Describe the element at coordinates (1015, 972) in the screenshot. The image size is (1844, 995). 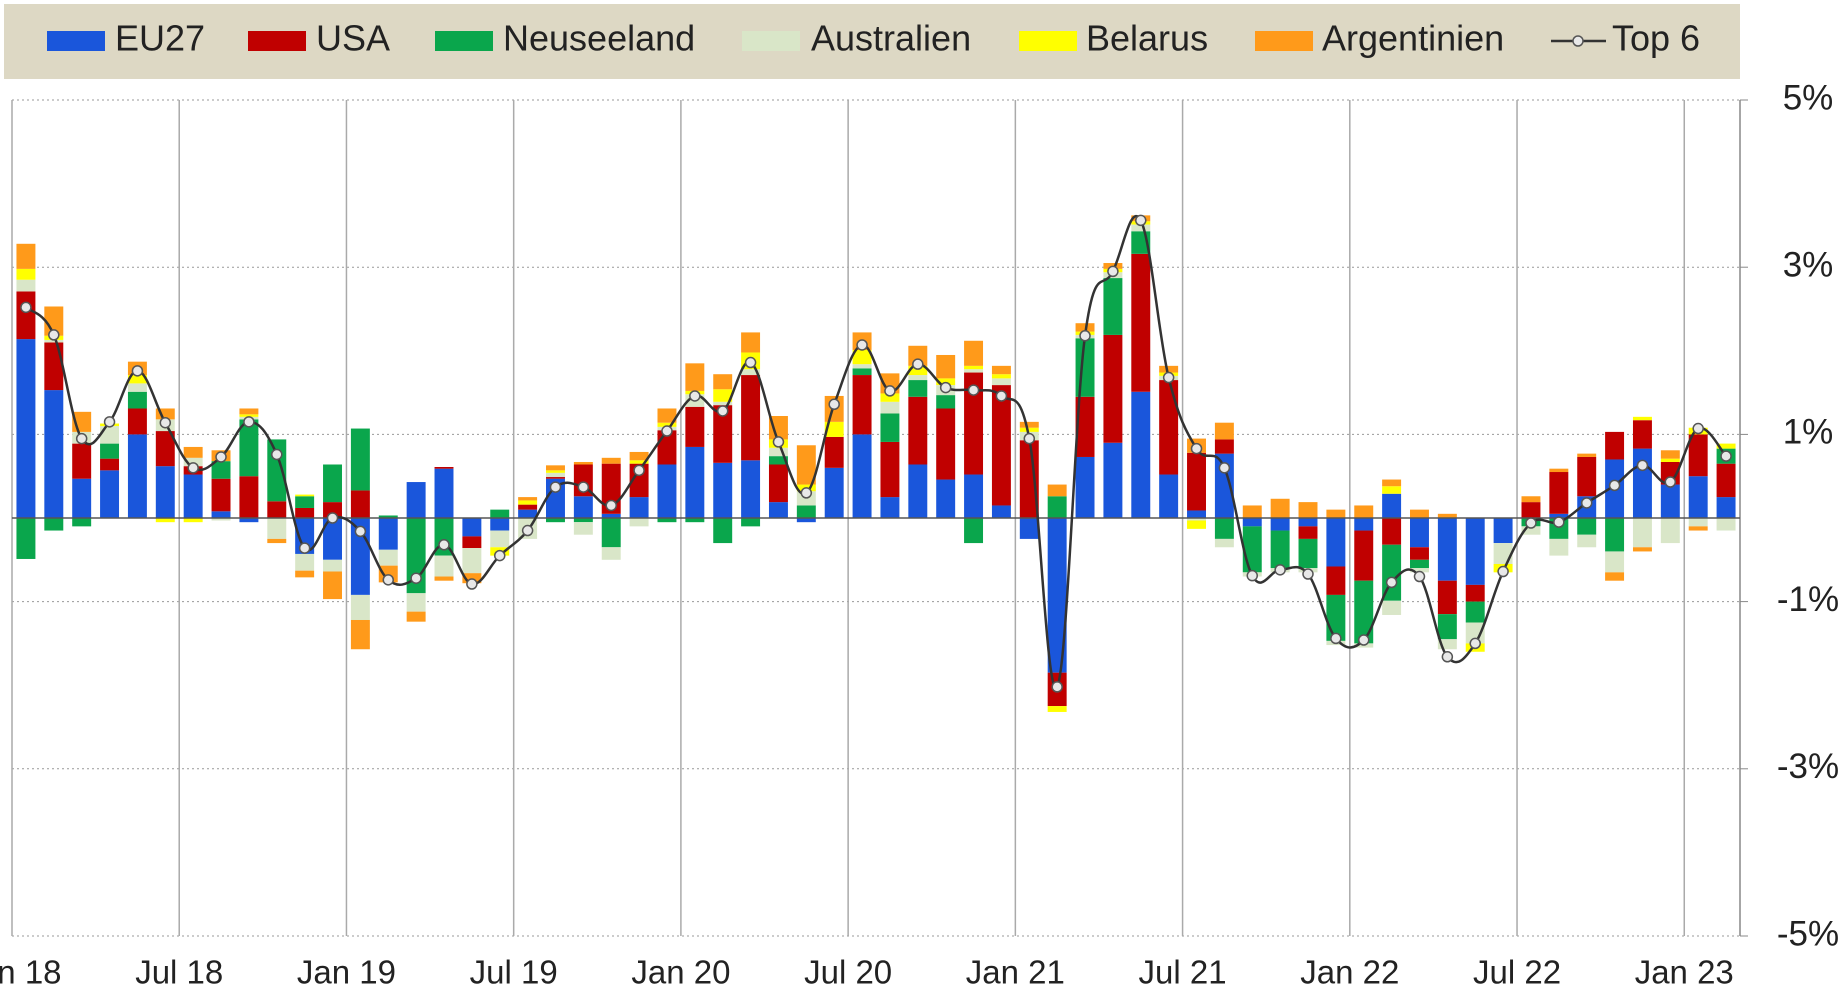
I see `x-tick-label: Jan 21` at that location.